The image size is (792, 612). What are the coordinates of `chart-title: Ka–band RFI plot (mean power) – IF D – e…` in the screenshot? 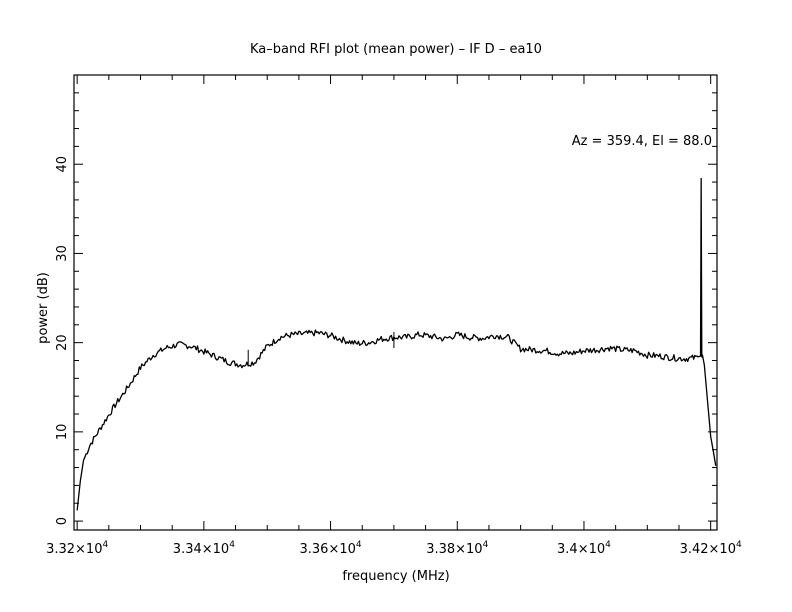 It's located at (396, 49).